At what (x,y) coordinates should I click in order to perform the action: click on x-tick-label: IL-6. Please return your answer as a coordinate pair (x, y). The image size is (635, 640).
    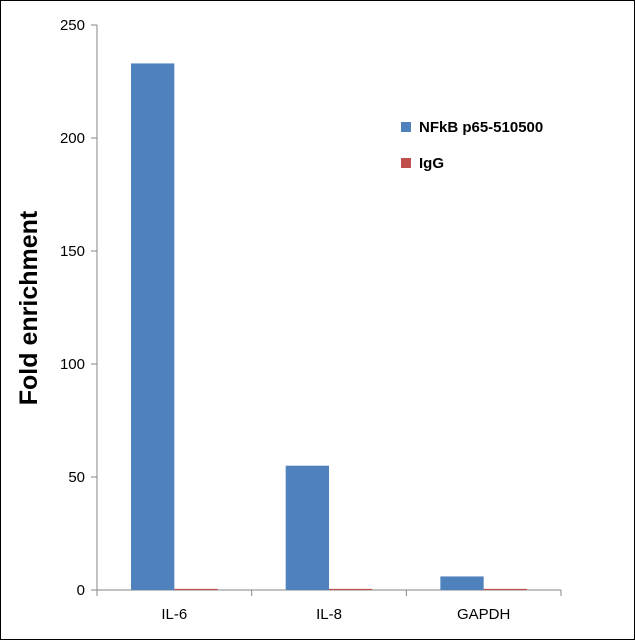
    Looking at the image, I should click on (174, 614).